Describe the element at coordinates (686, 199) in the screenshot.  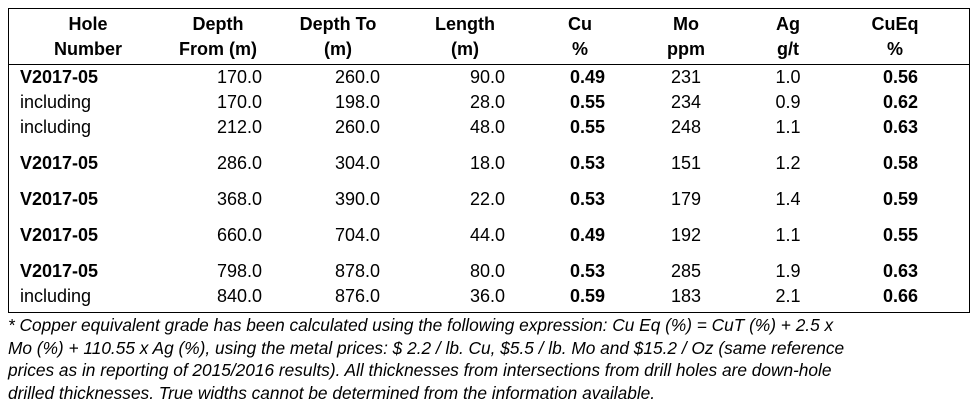
I see `value-cell: 179` at that location.